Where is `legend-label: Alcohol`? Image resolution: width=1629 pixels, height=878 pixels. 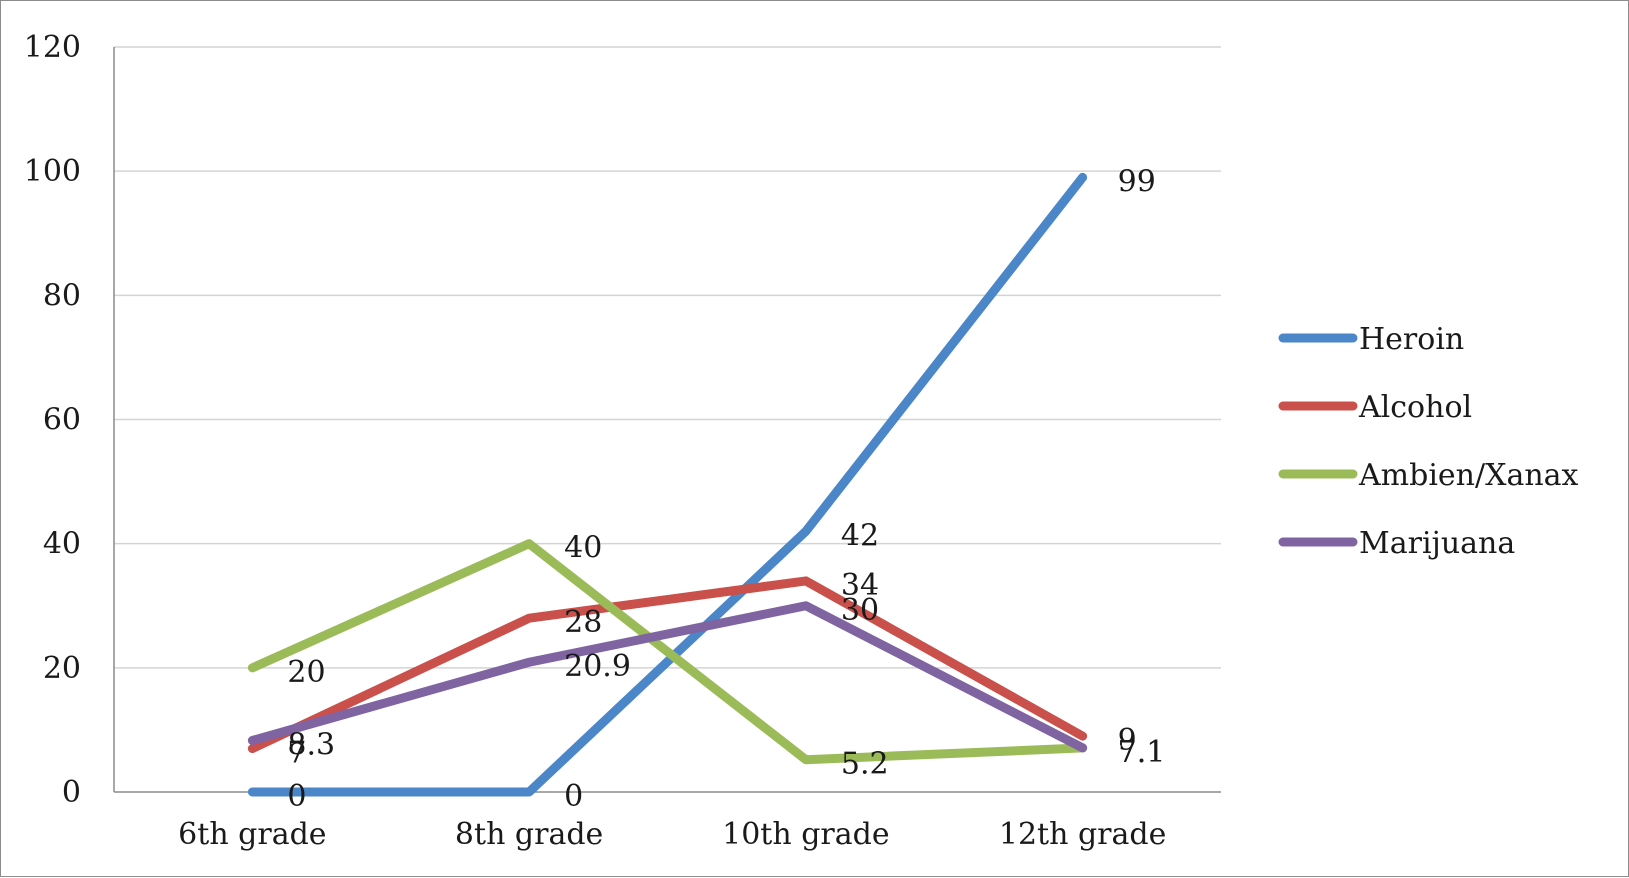 legend-label: Alcohol is located at coordinates (1415, 407).